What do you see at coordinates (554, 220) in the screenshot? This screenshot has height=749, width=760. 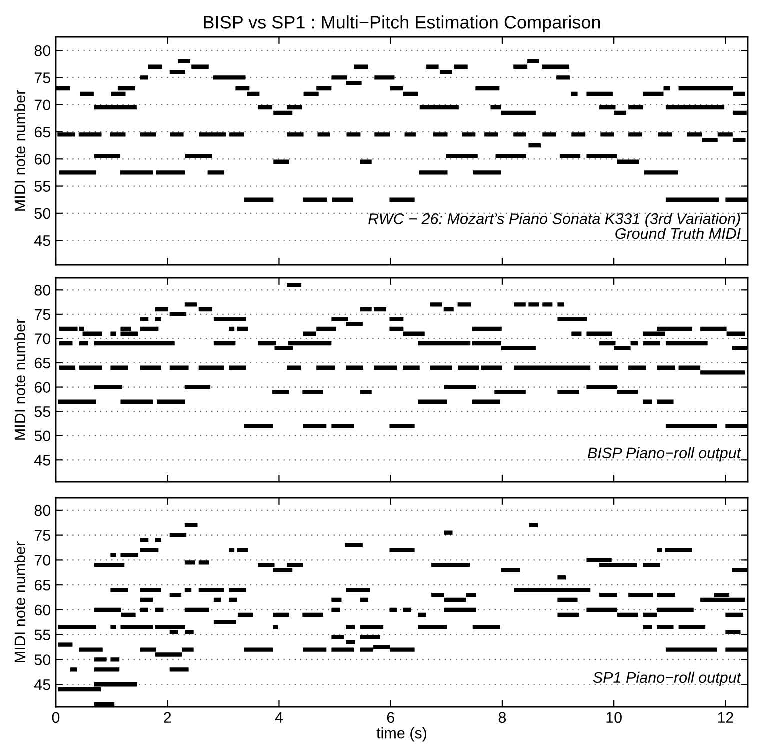 I see `annotation: RWC − 26: Mozart’s Piano Sonata K331 (3rd Variation)` at bounding box center [554, 220].